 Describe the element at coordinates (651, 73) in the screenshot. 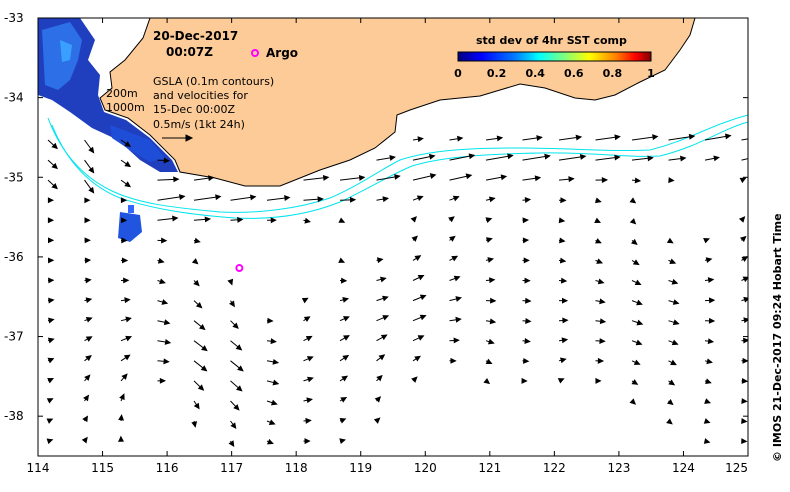

I see `colorbar-tick-label: 1` at that location.